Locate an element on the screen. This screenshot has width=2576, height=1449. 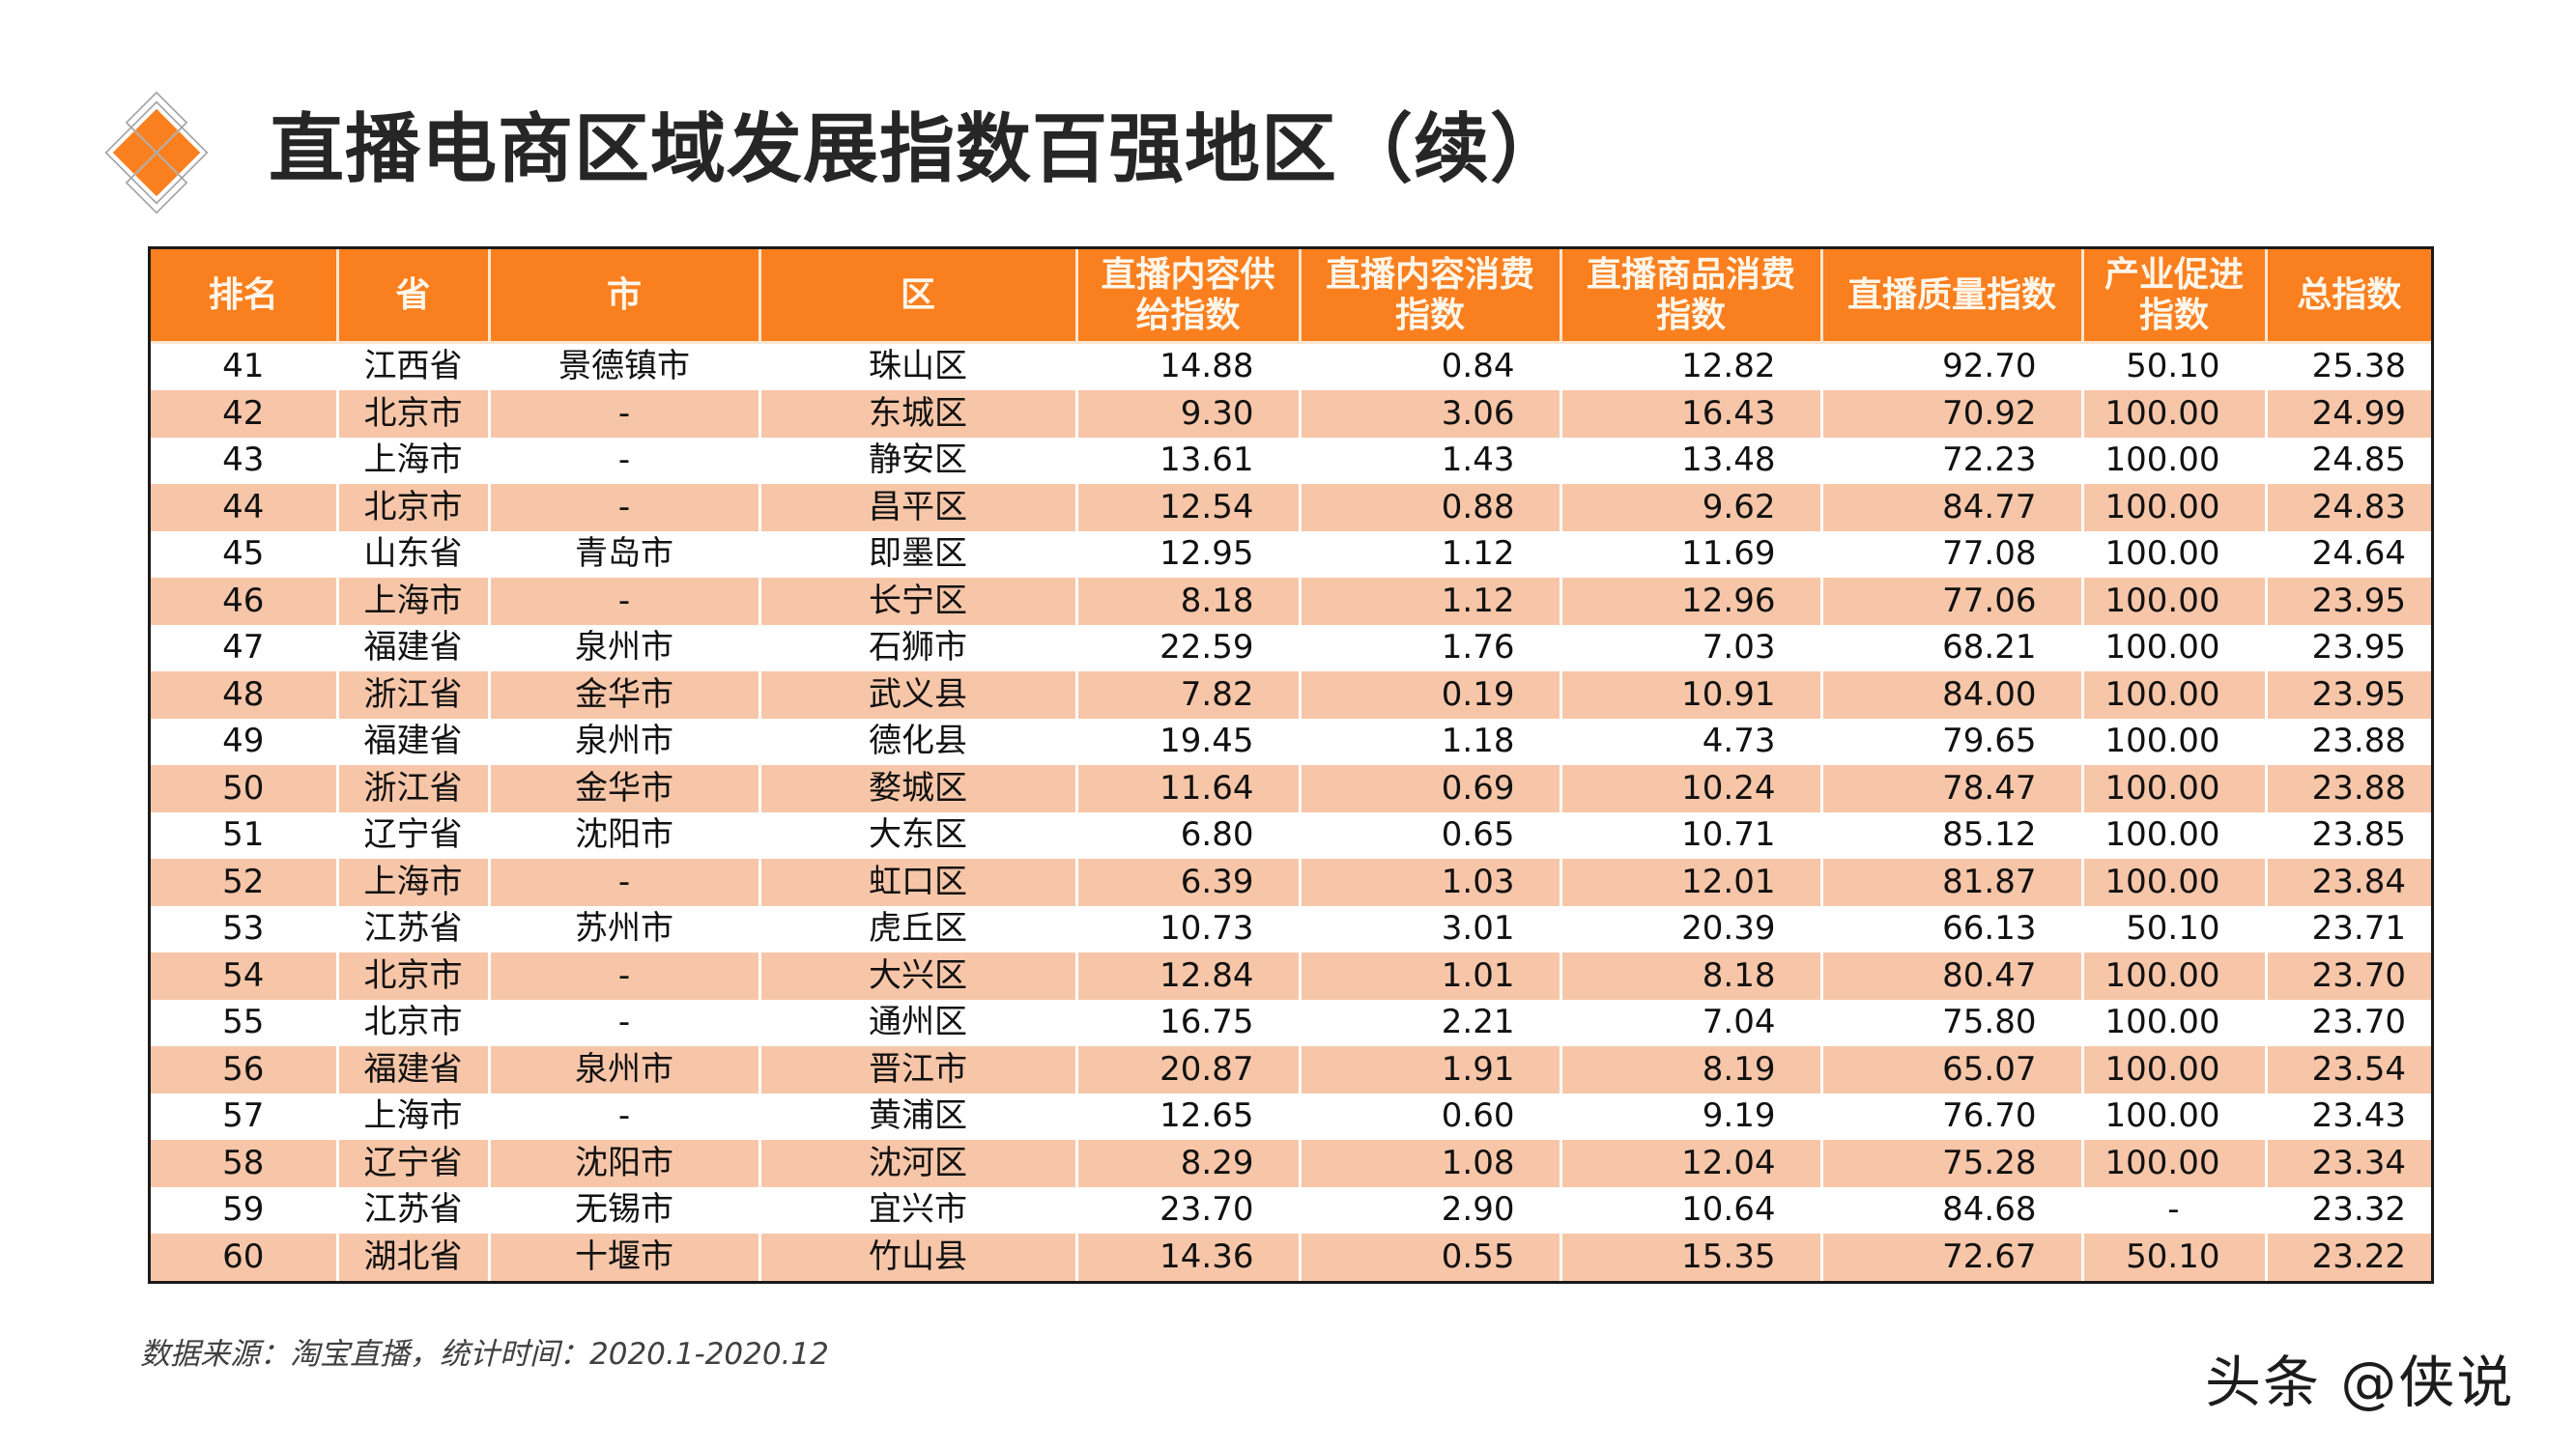
table-cell: 15.35 is located at coordinates (1692, 1257).